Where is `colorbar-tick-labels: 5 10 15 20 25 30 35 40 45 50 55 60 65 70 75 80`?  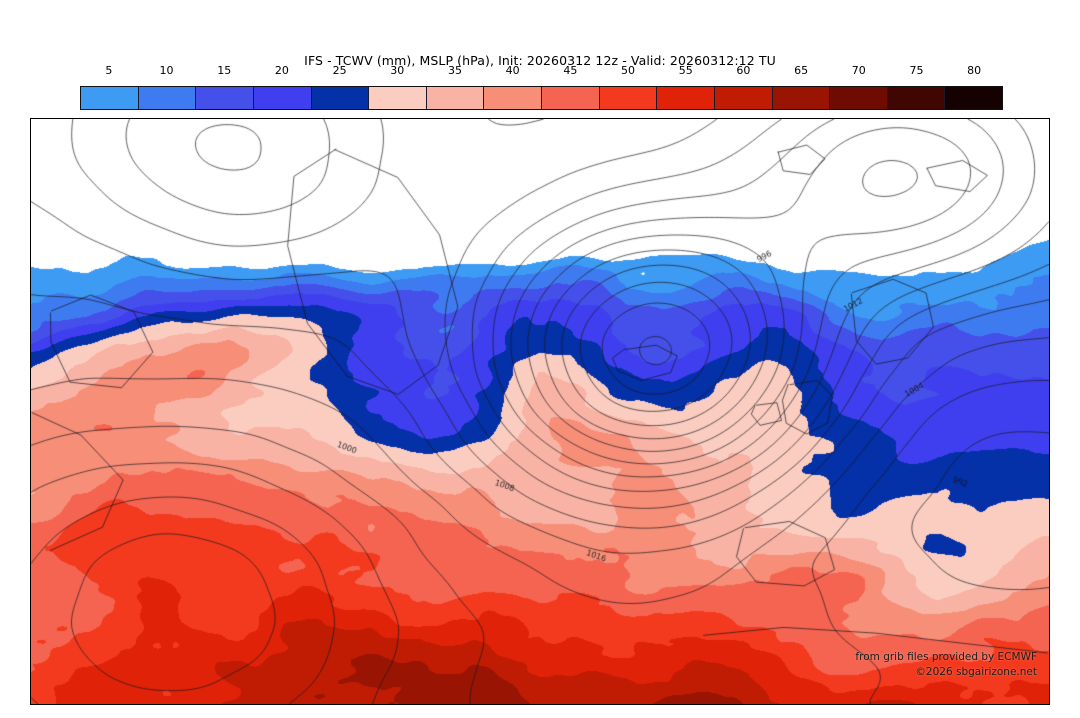 colorbar-tick-labels: 5 10 15 20 25 30 35 40 45 50 55 60 65 70 75 80 is located at coordinates (541, 72).